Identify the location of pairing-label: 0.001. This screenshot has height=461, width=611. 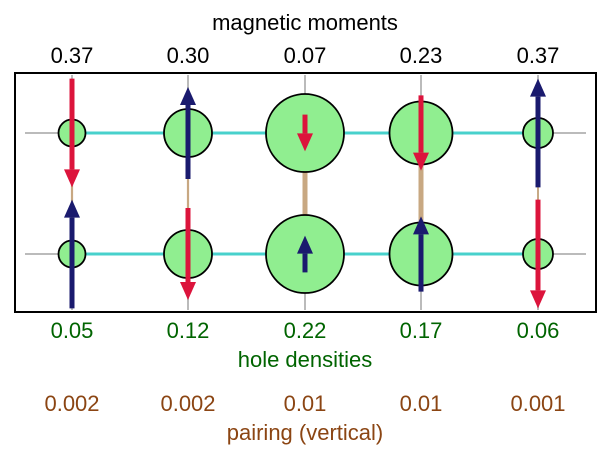
(537, 403).